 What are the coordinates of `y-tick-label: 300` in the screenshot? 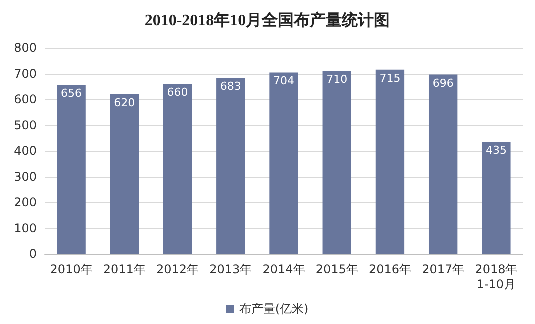 It's located at (25, 177).